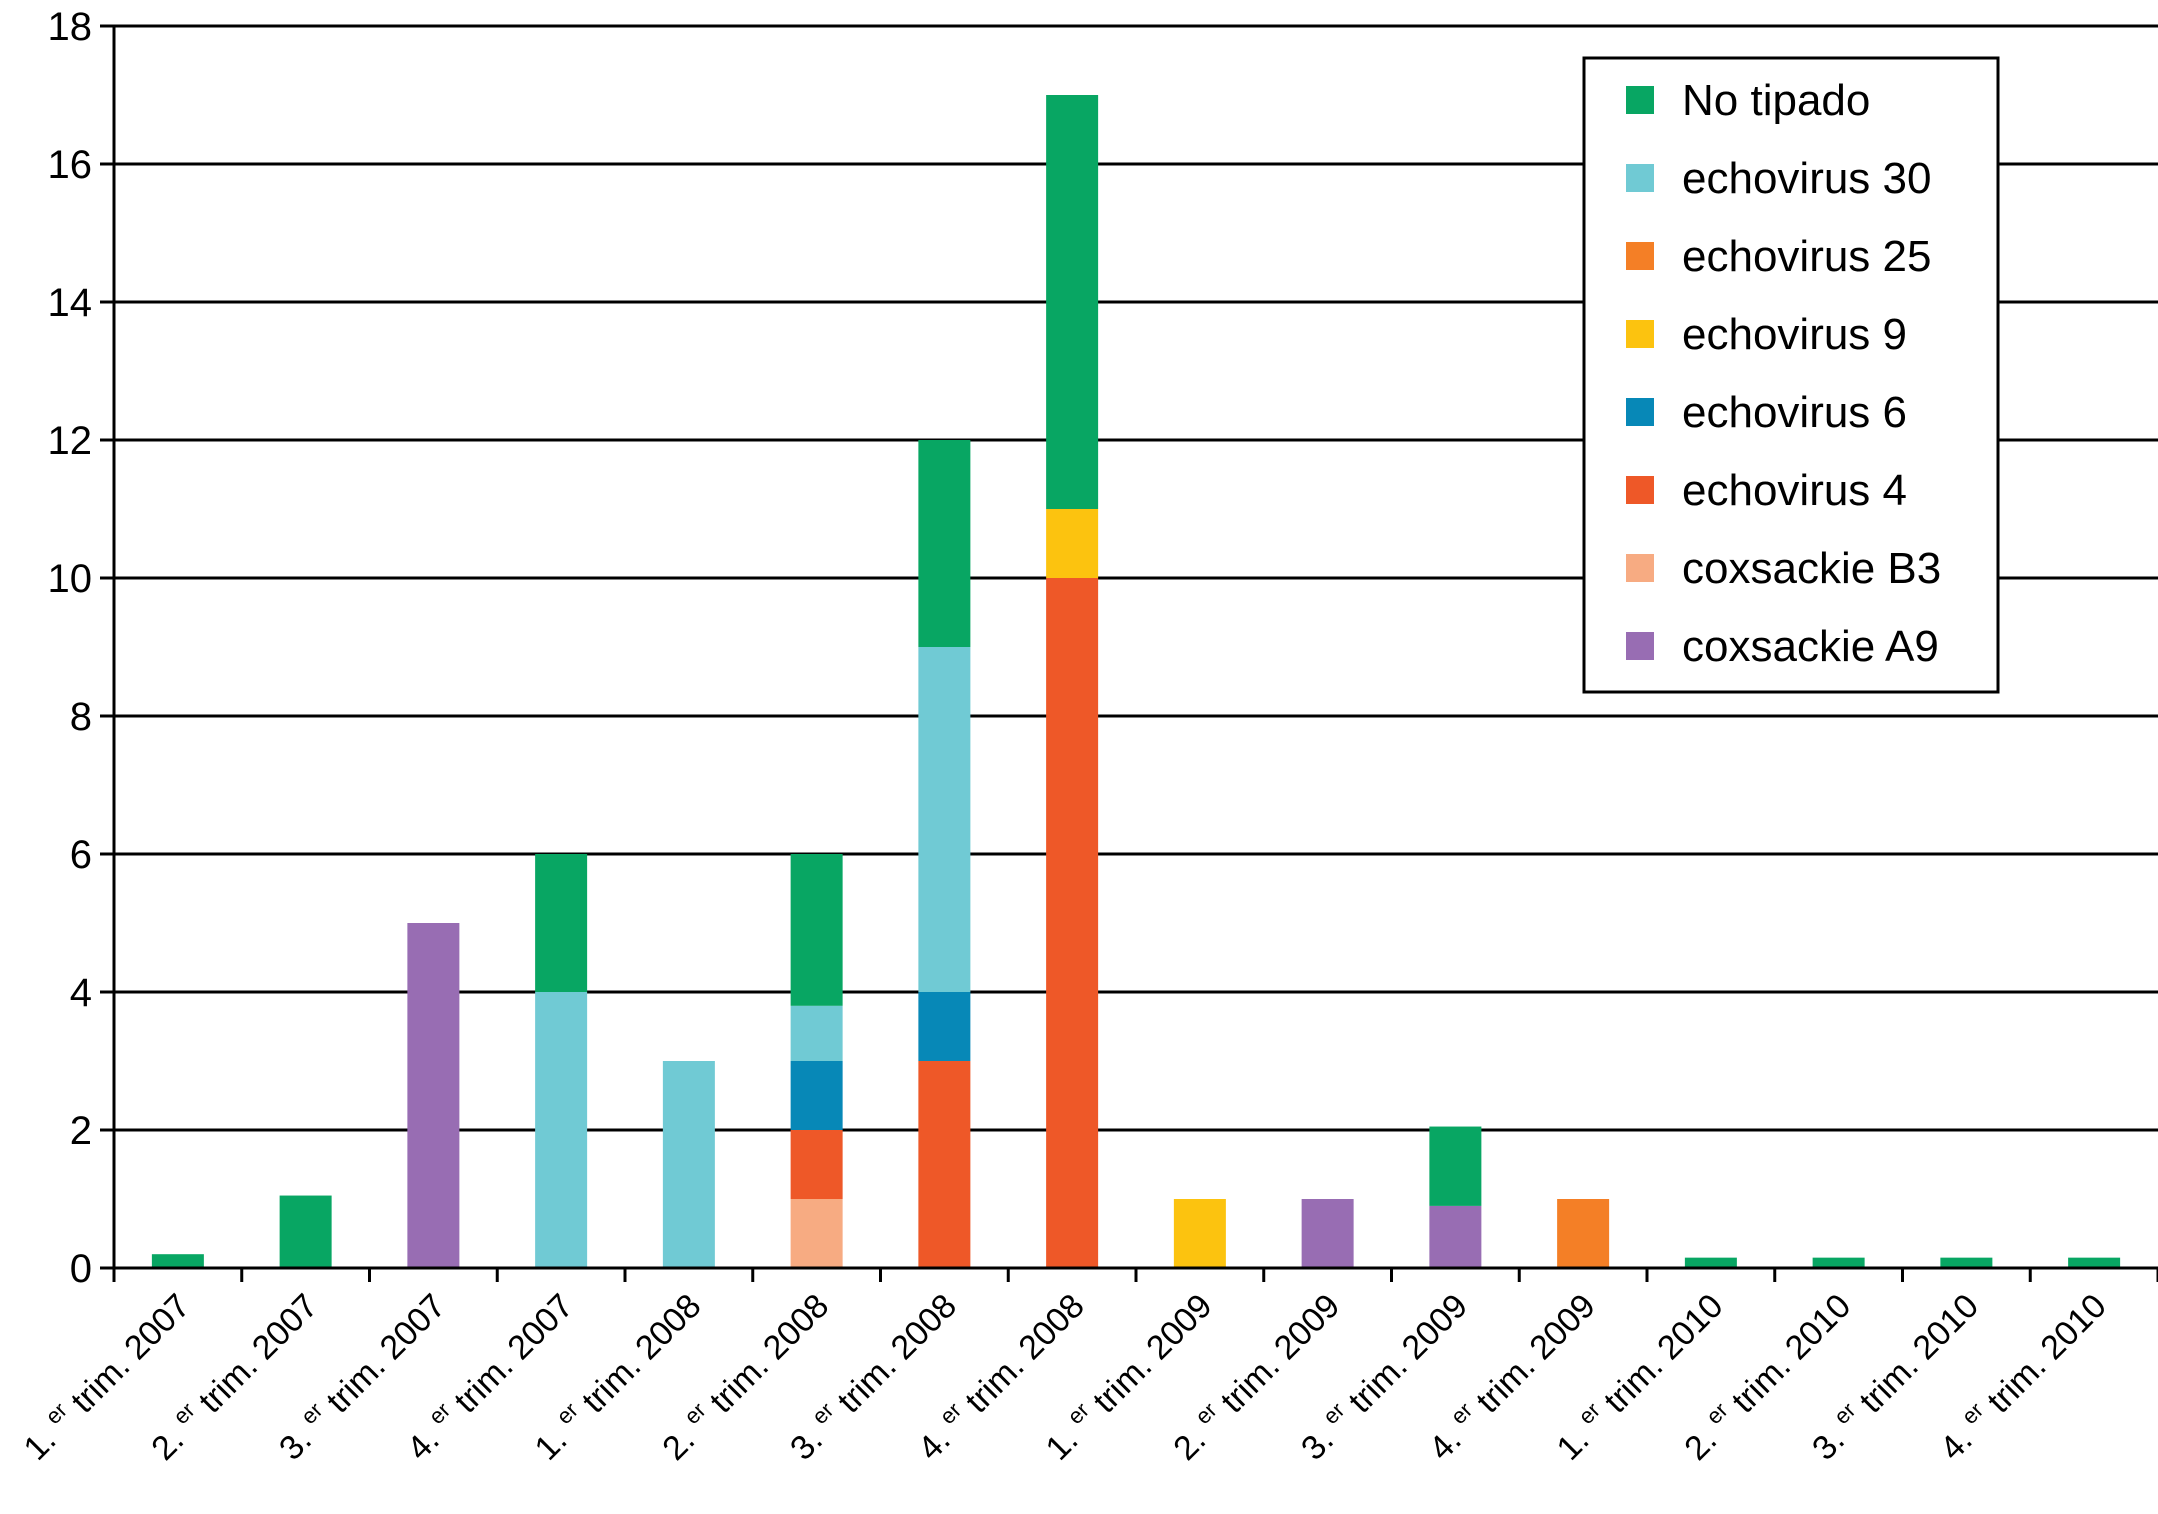  Describe the element at coordinates (81, 993) in the screenshot. I see `y-tick-label: 4` at that location.